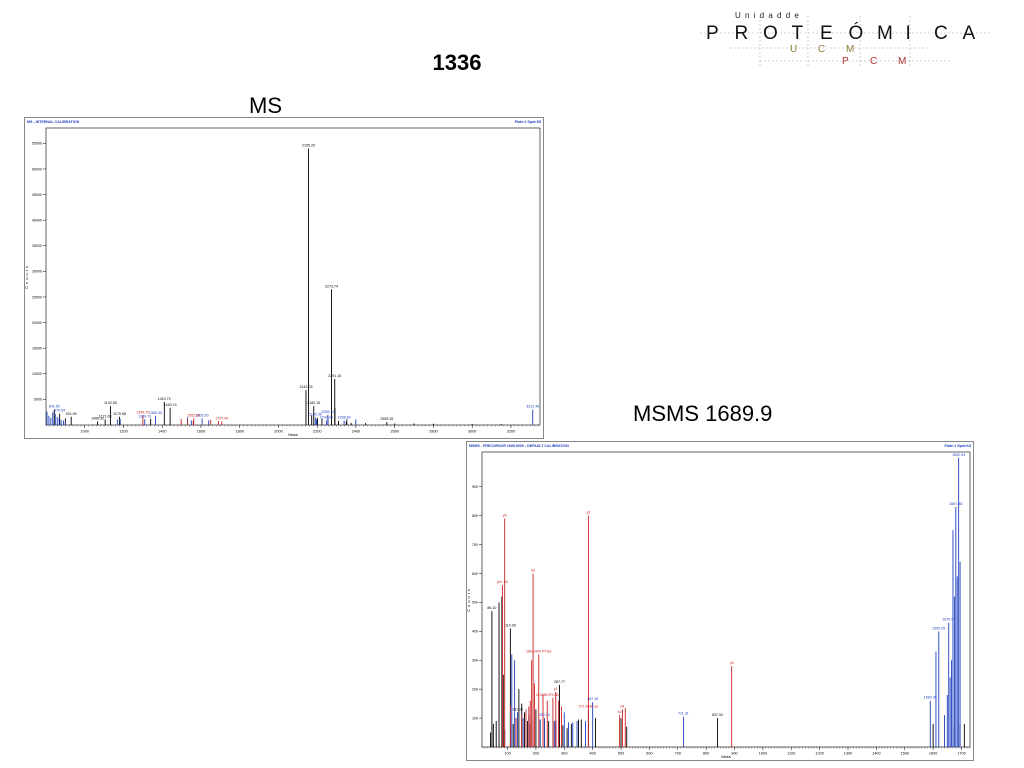  What do you see at coordinates (331, 286) in the screenshot?
I see `peak-label: 2273.74` at bounding box center [331, 286].